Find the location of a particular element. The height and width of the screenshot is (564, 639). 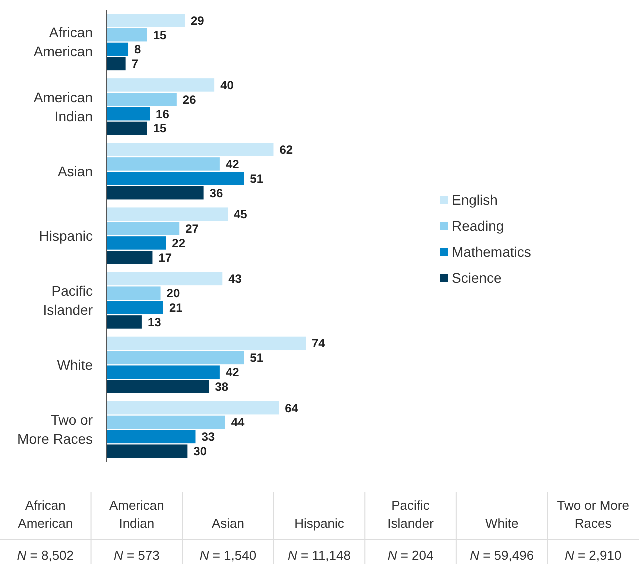

text: N = 2,910 is located at coordinates (593, 555).